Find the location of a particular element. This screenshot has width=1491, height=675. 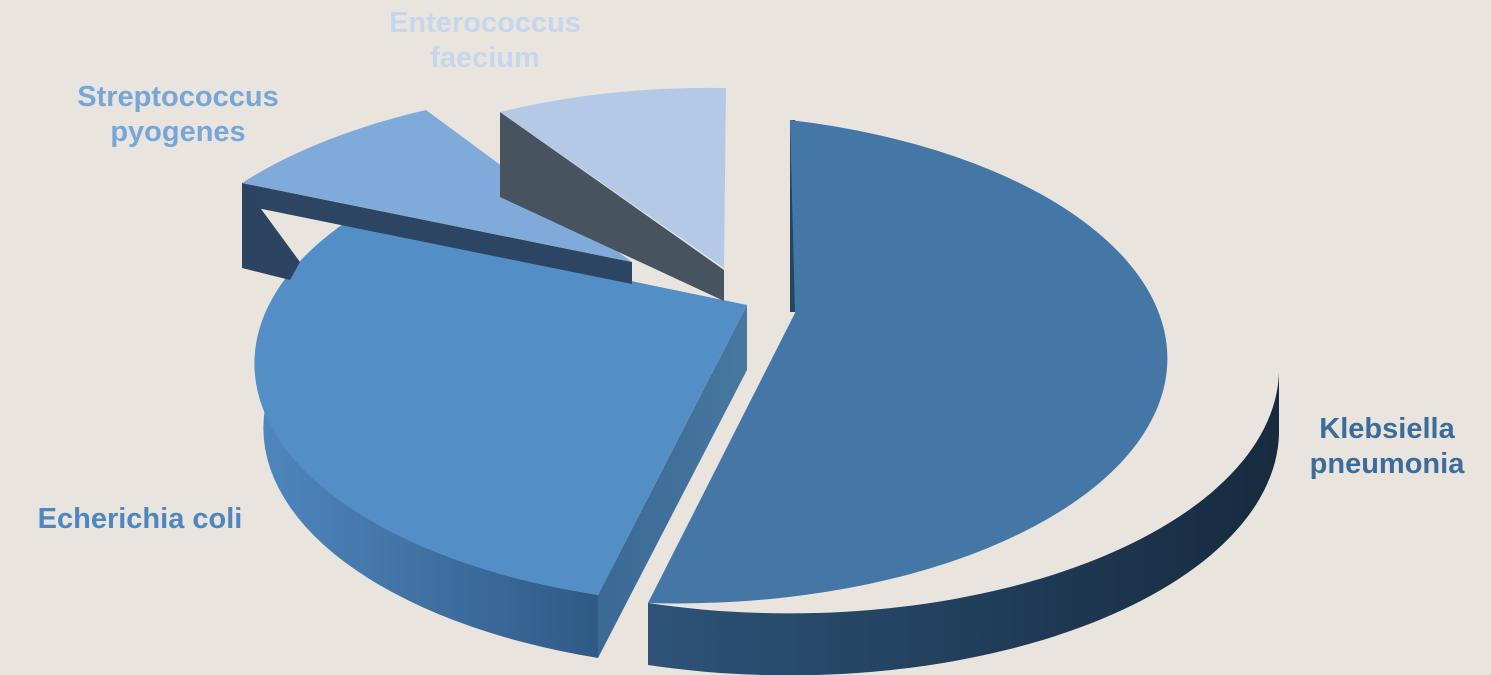

slice-echerichia-cut is located at coordinates (672, 481).